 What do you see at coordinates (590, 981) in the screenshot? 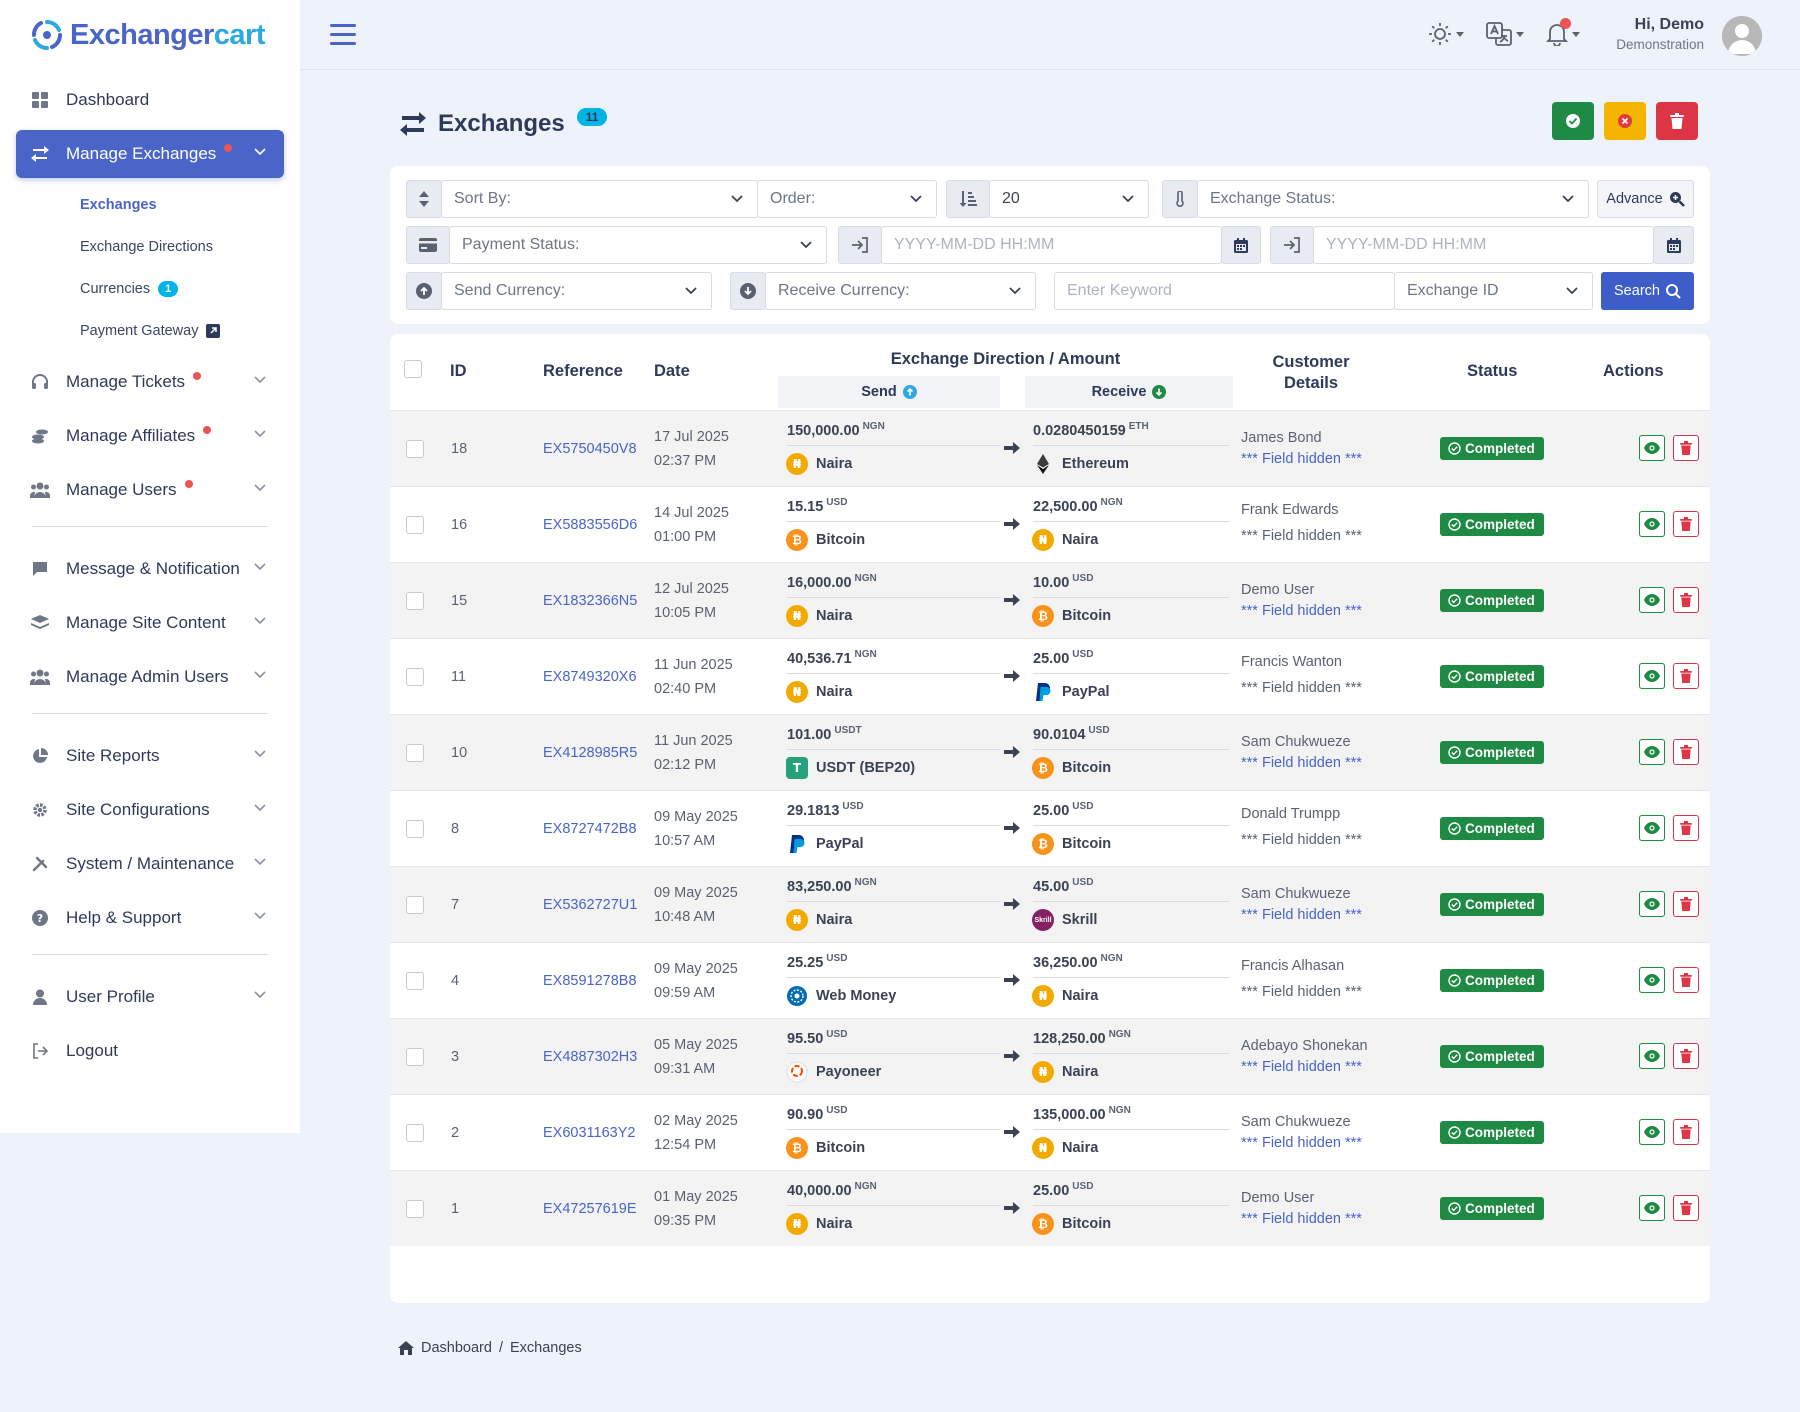
I see `exchange-reference-link: EX8591278B8` at bounding box center [590, 981].